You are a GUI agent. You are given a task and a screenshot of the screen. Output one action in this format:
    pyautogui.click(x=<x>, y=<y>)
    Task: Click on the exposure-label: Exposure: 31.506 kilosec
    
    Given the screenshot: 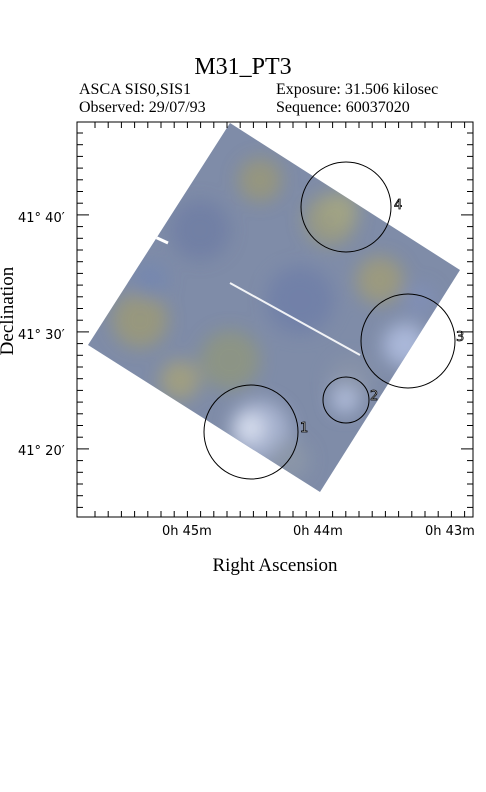 What is the action you would take?
    pyautogui.click(x=357, y=89)
    